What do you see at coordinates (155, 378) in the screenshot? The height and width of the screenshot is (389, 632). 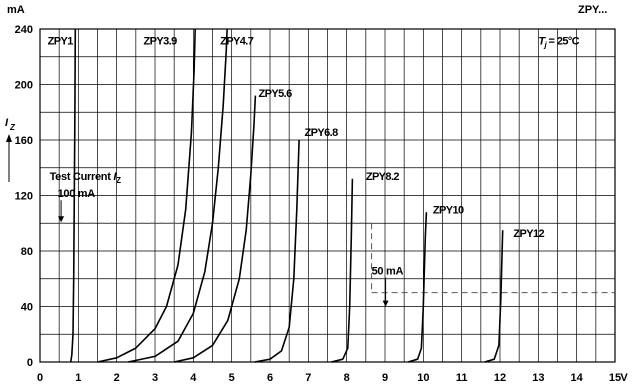 I see `x-tick-label: 3` at bounding box center [155, 378].